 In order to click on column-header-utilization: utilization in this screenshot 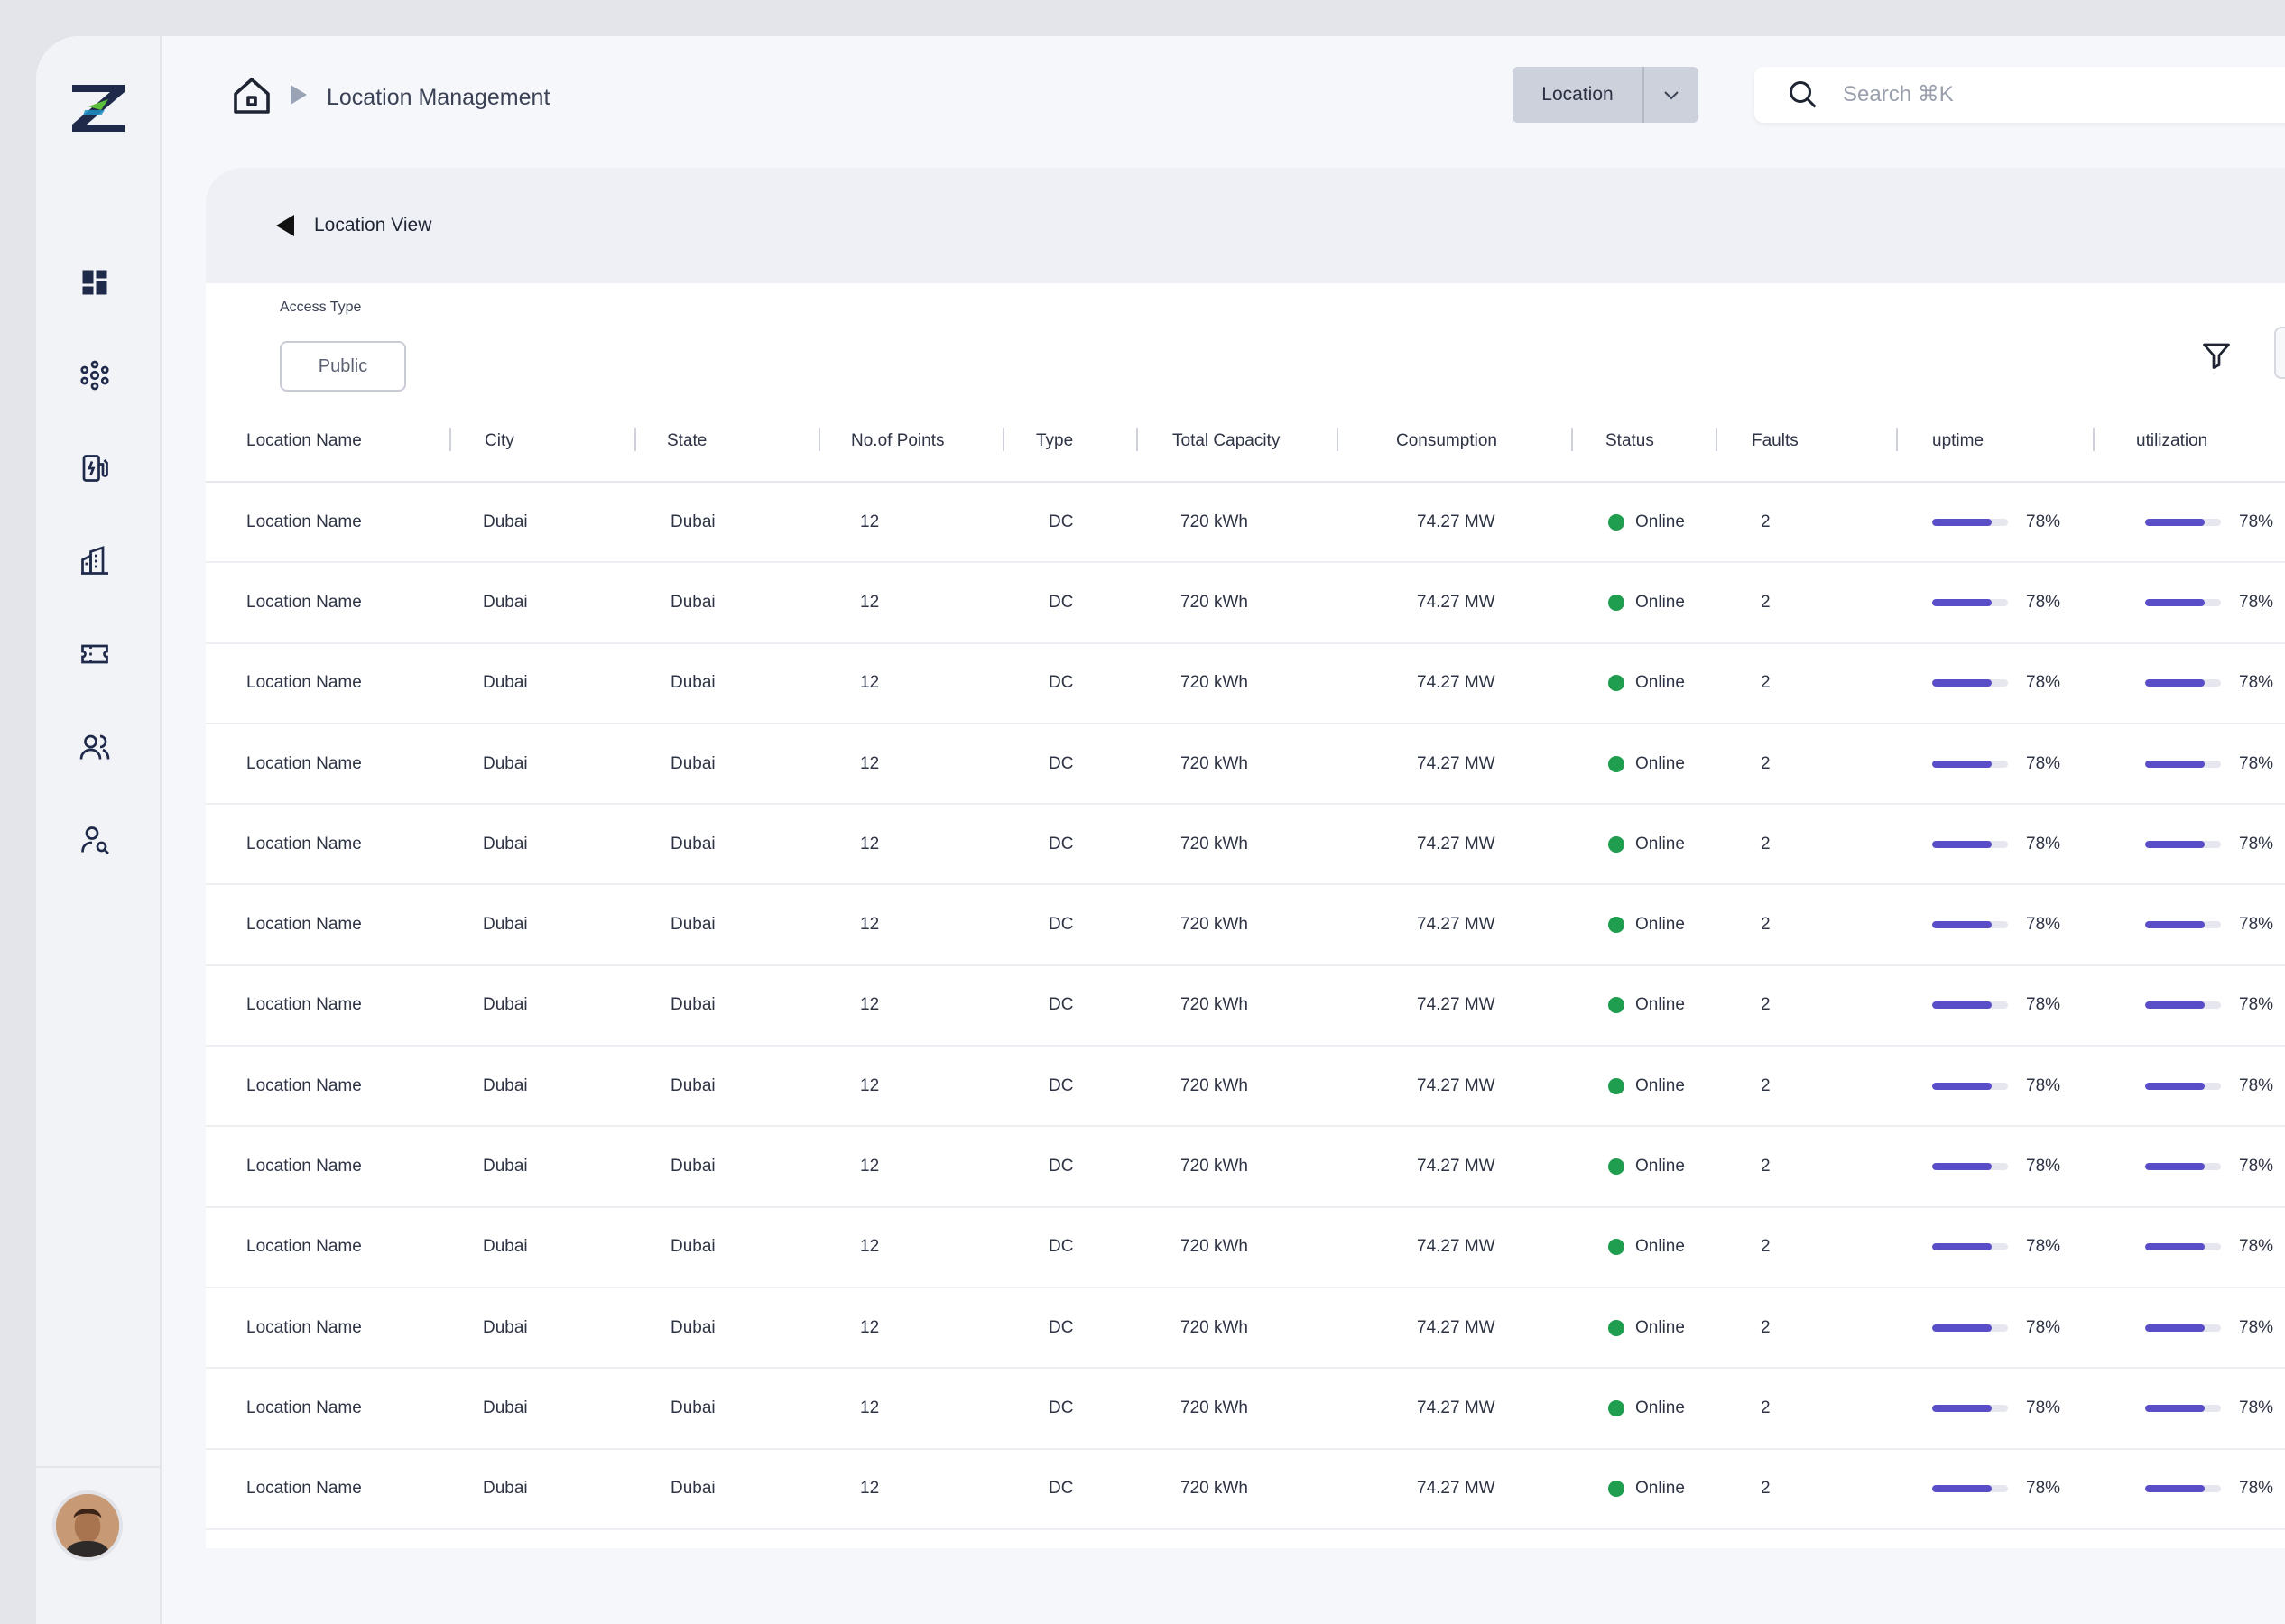, I will do `click(2172, 440)`.